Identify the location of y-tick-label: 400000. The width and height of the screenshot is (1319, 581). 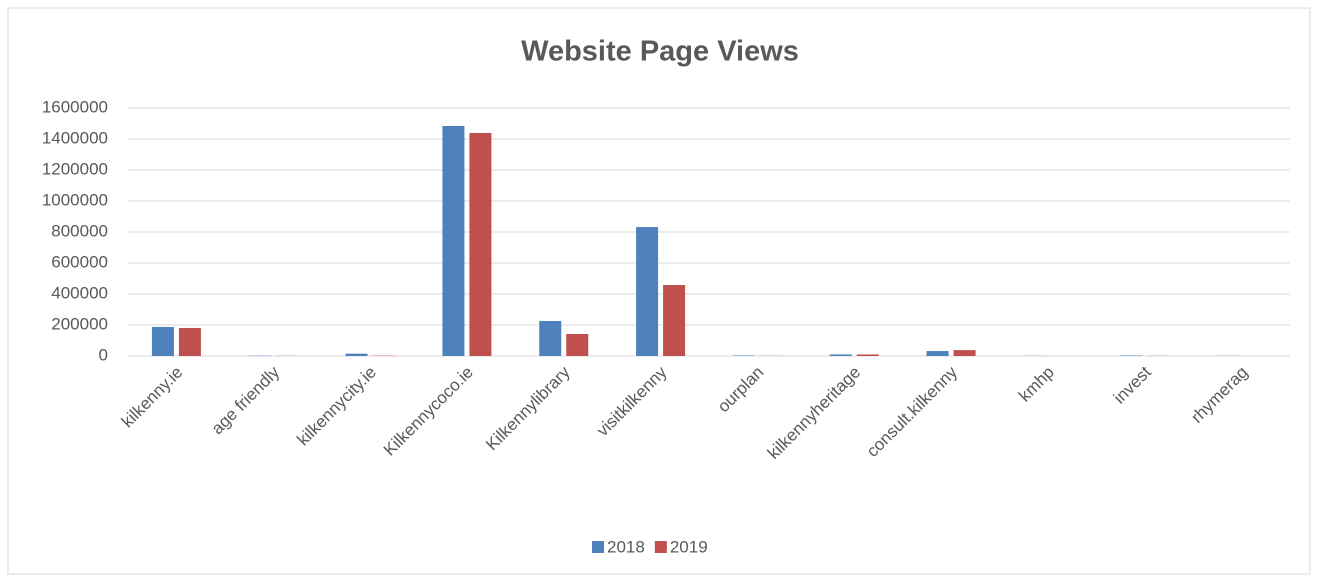
(79, 292).